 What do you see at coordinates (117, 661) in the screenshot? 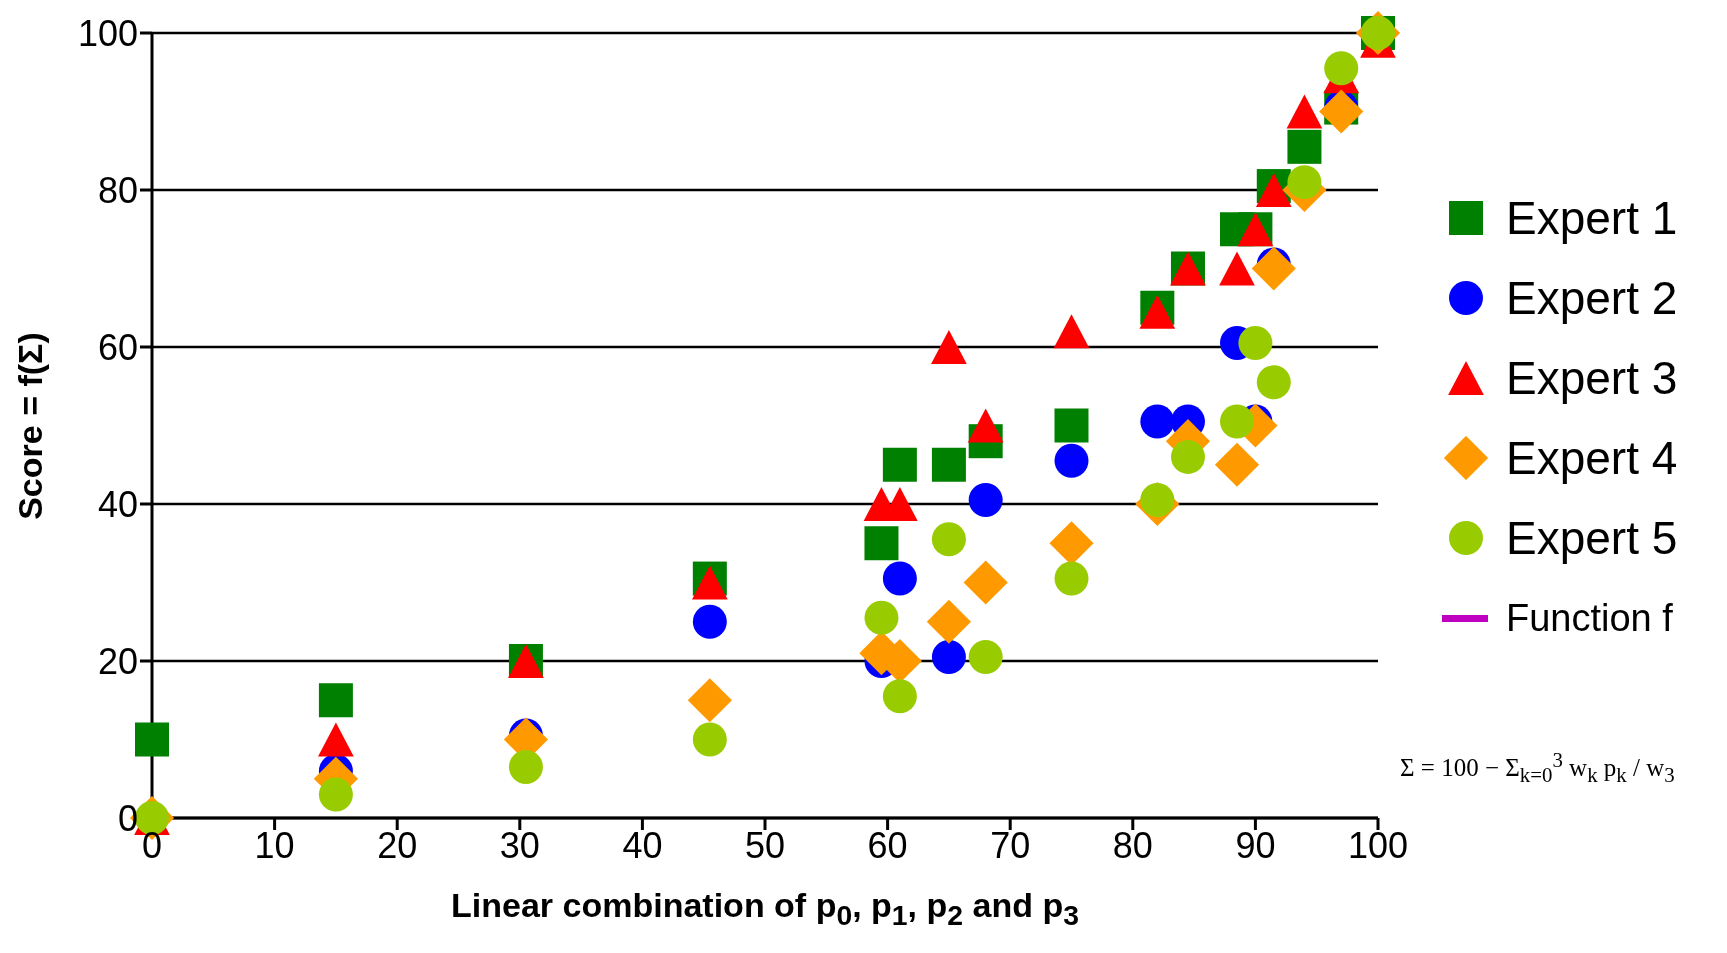
I see `y-tick-label: 20` at bounding box center [117, 661].